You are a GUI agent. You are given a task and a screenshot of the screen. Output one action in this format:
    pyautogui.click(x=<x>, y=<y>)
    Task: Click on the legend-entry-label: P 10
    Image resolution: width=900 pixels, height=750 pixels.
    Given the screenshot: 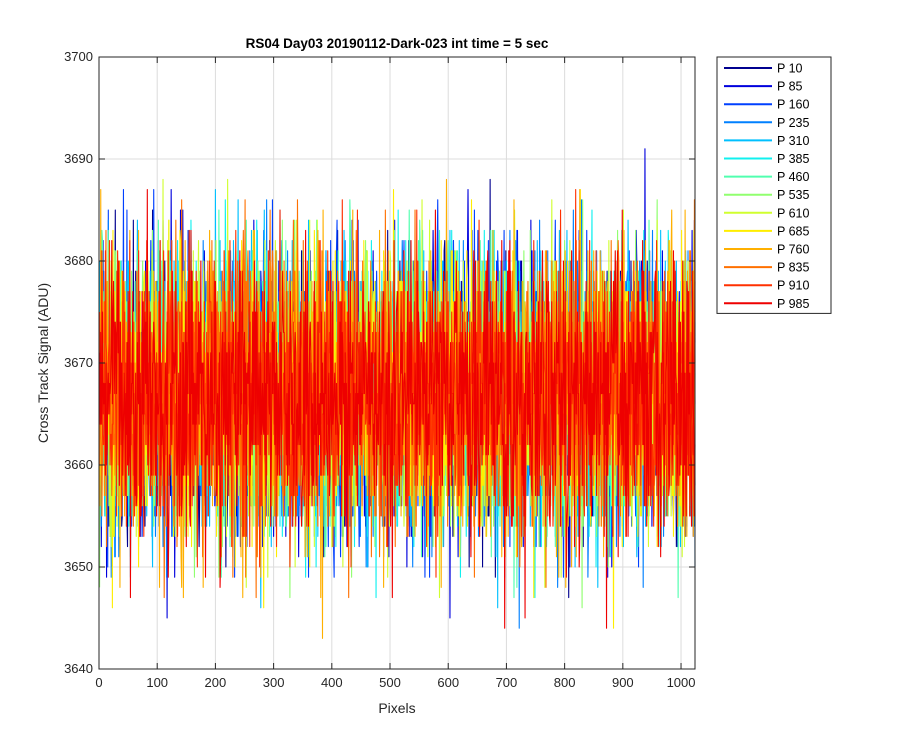 What is the action you would take?
    pyautogui.click(x=790, y=69)
    